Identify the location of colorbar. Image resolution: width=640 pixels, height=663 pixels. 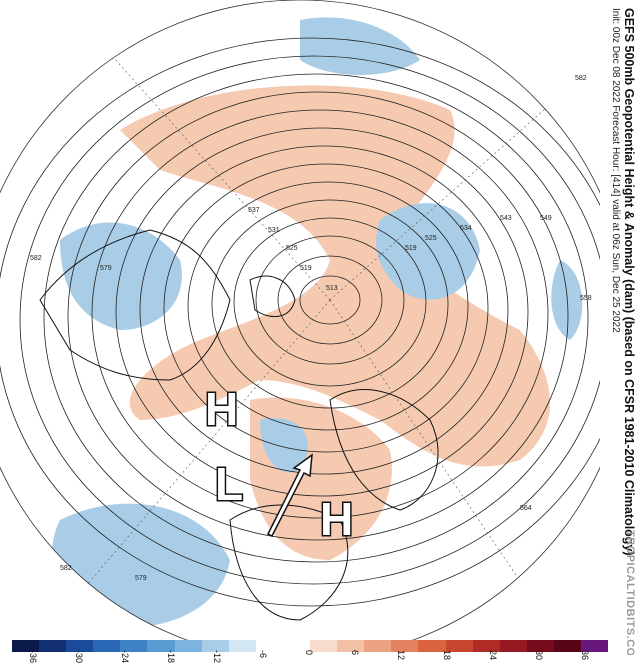
(310, 647).